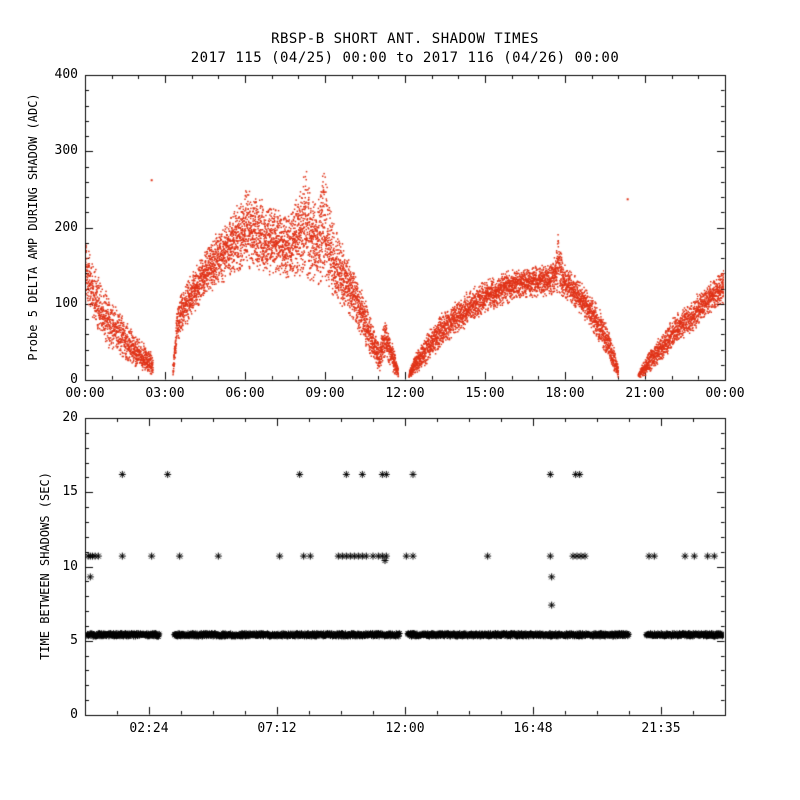 The height and width of the screenshot is (800, 800). What do you see at coordinates (66, 303) in the screenshot?
I see `top-y-tick-label: 100` at bounding box center [66, 303].